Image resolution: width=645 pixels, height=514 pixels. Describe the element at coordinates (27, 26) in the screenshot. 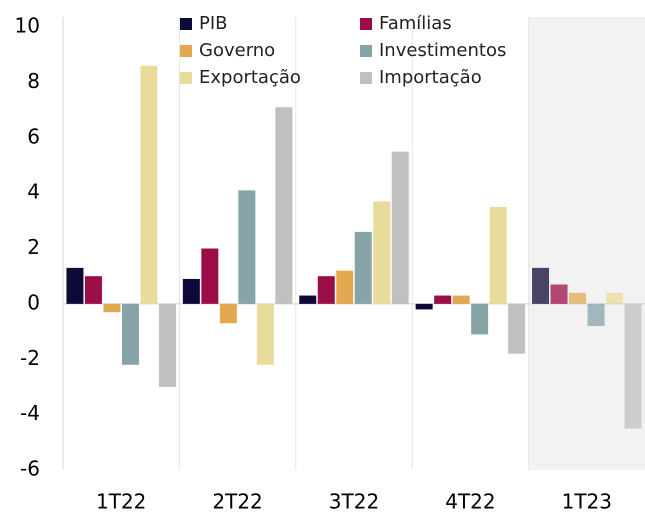

I see `y-tick-label: 10` at that location.